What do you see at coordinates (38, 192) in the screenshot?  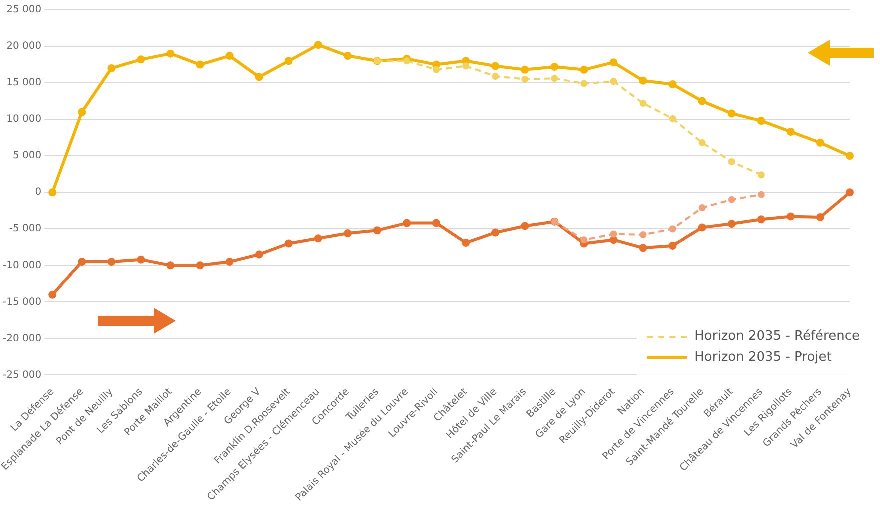 I see `y-tick-label: 0` at bounding box center [38, 192].